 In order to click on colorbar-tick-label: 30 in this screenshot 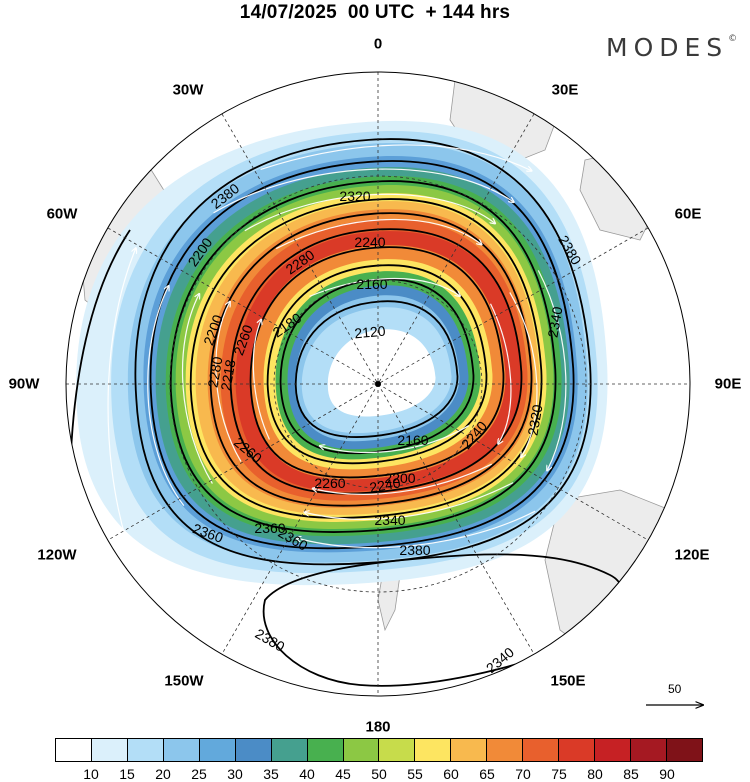, I will do `click(235, 774)`.